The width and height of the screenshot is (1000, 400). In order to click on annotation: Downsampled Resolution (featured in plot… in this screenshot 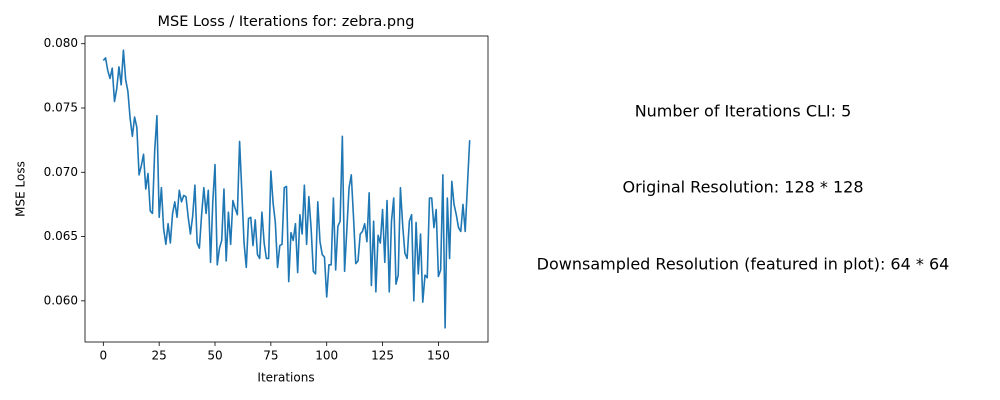, I will do `click(743, 264)`.